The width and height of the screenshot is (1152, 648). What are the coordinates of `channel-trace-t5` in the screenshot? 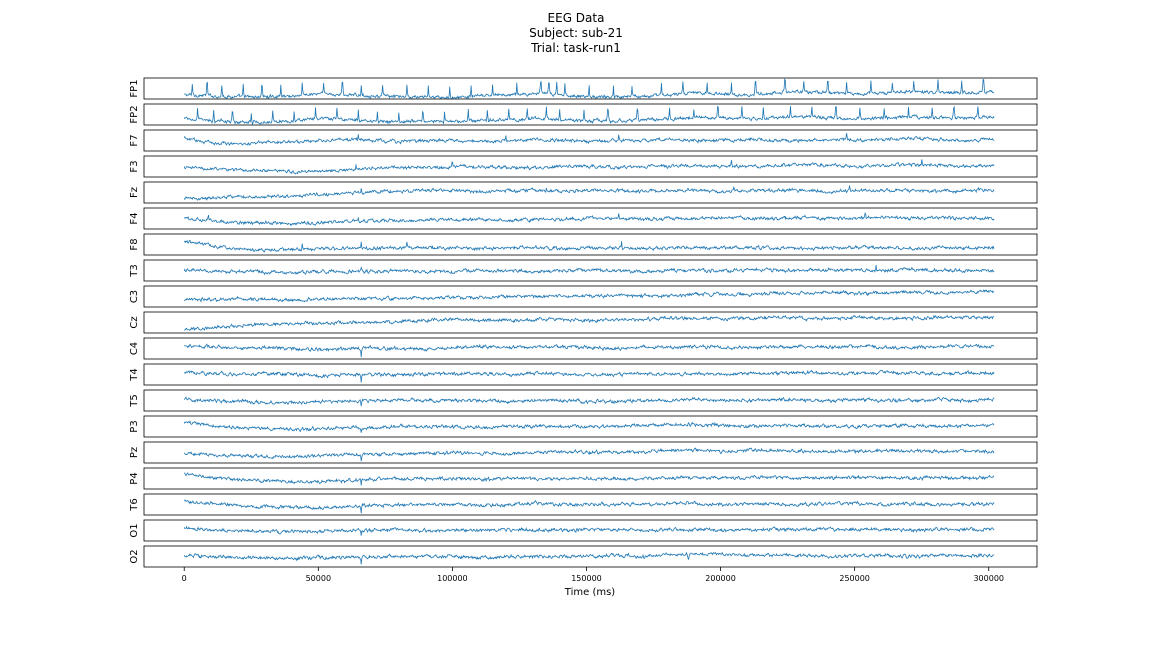 It's located at (589, 401).